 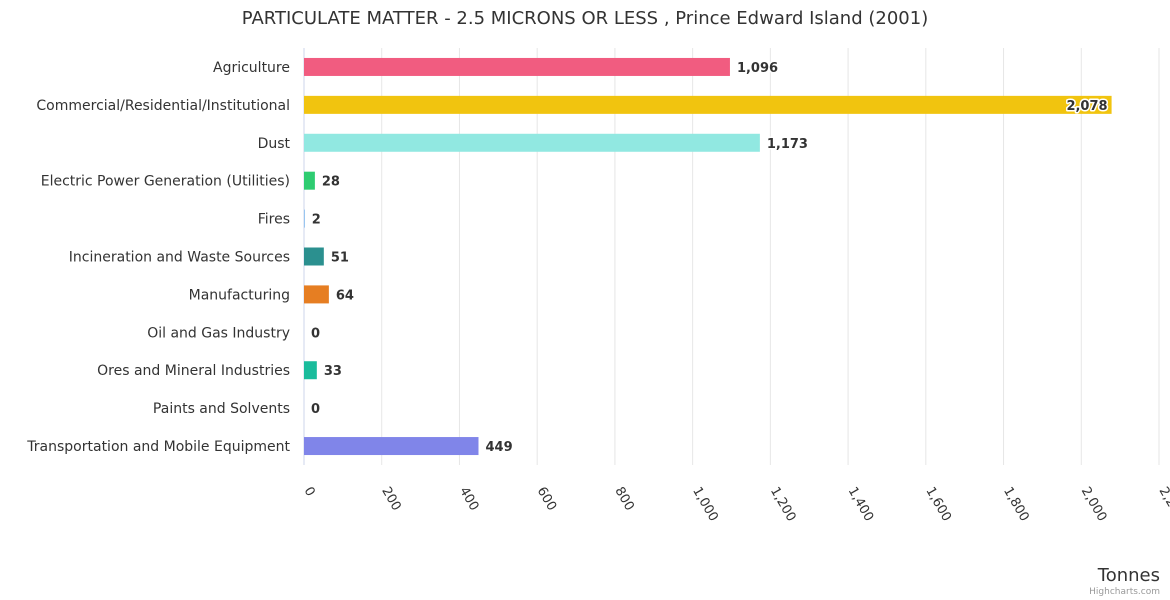 I want to click on value-axis-tick-label: 0, so click(x=309, y=492).